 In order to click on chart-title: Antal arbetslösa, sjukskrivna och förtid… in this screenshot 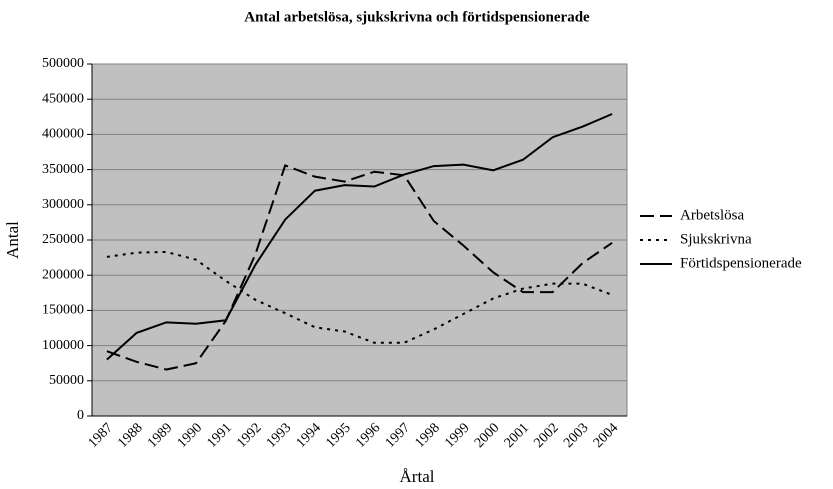, I will do `click(417, 17)`.